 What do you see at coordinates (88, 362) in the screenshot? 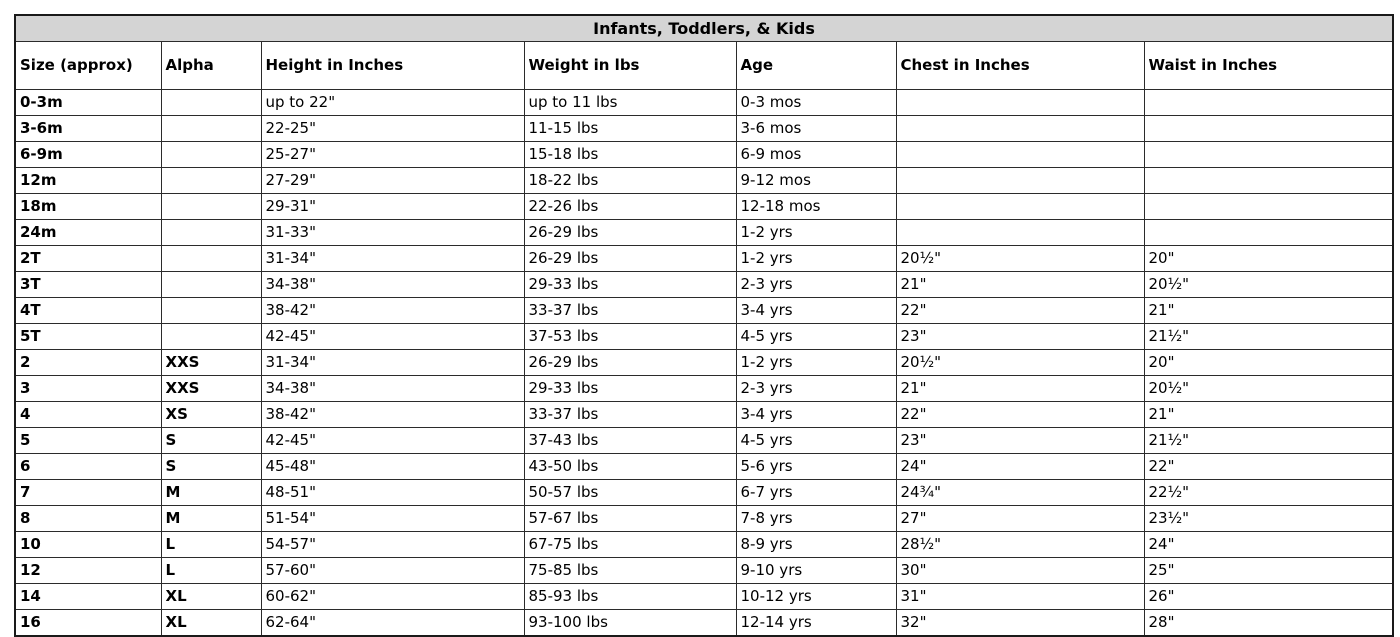
I see `cell-size: 2` at bounding box center [88, 362].